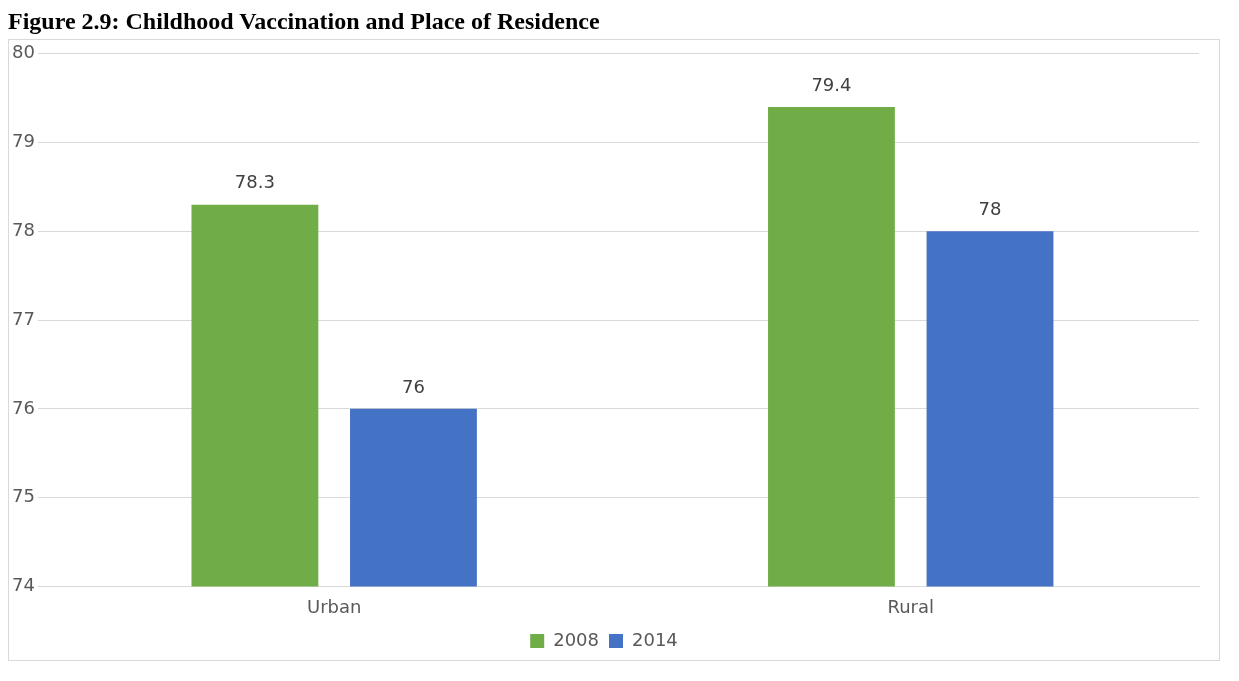 This screenshot has width=1239, height=681. Describe the element at coordinates (655, 639) in the screenshot. I see `legend-label: 2014` at that location.